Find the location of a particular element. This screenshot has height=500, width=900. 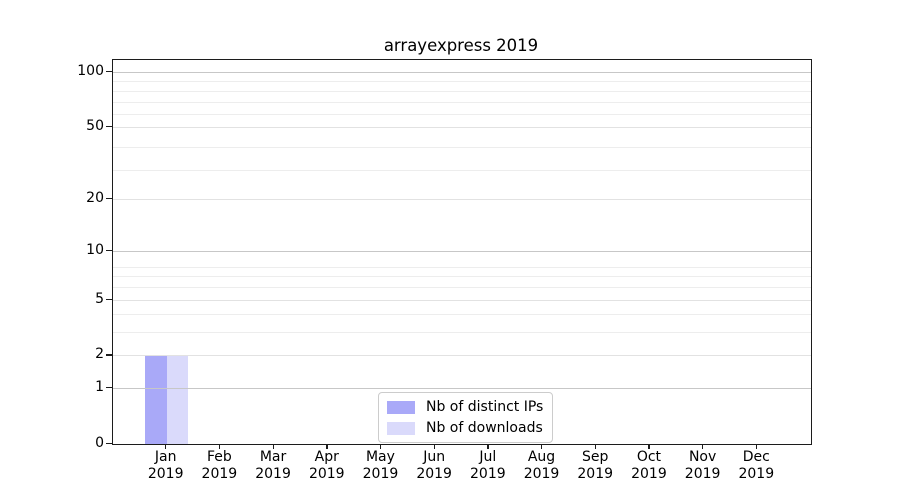

legend-label-distinct-ips: Nb of distinct IPs is located at coordinates (485, 407).